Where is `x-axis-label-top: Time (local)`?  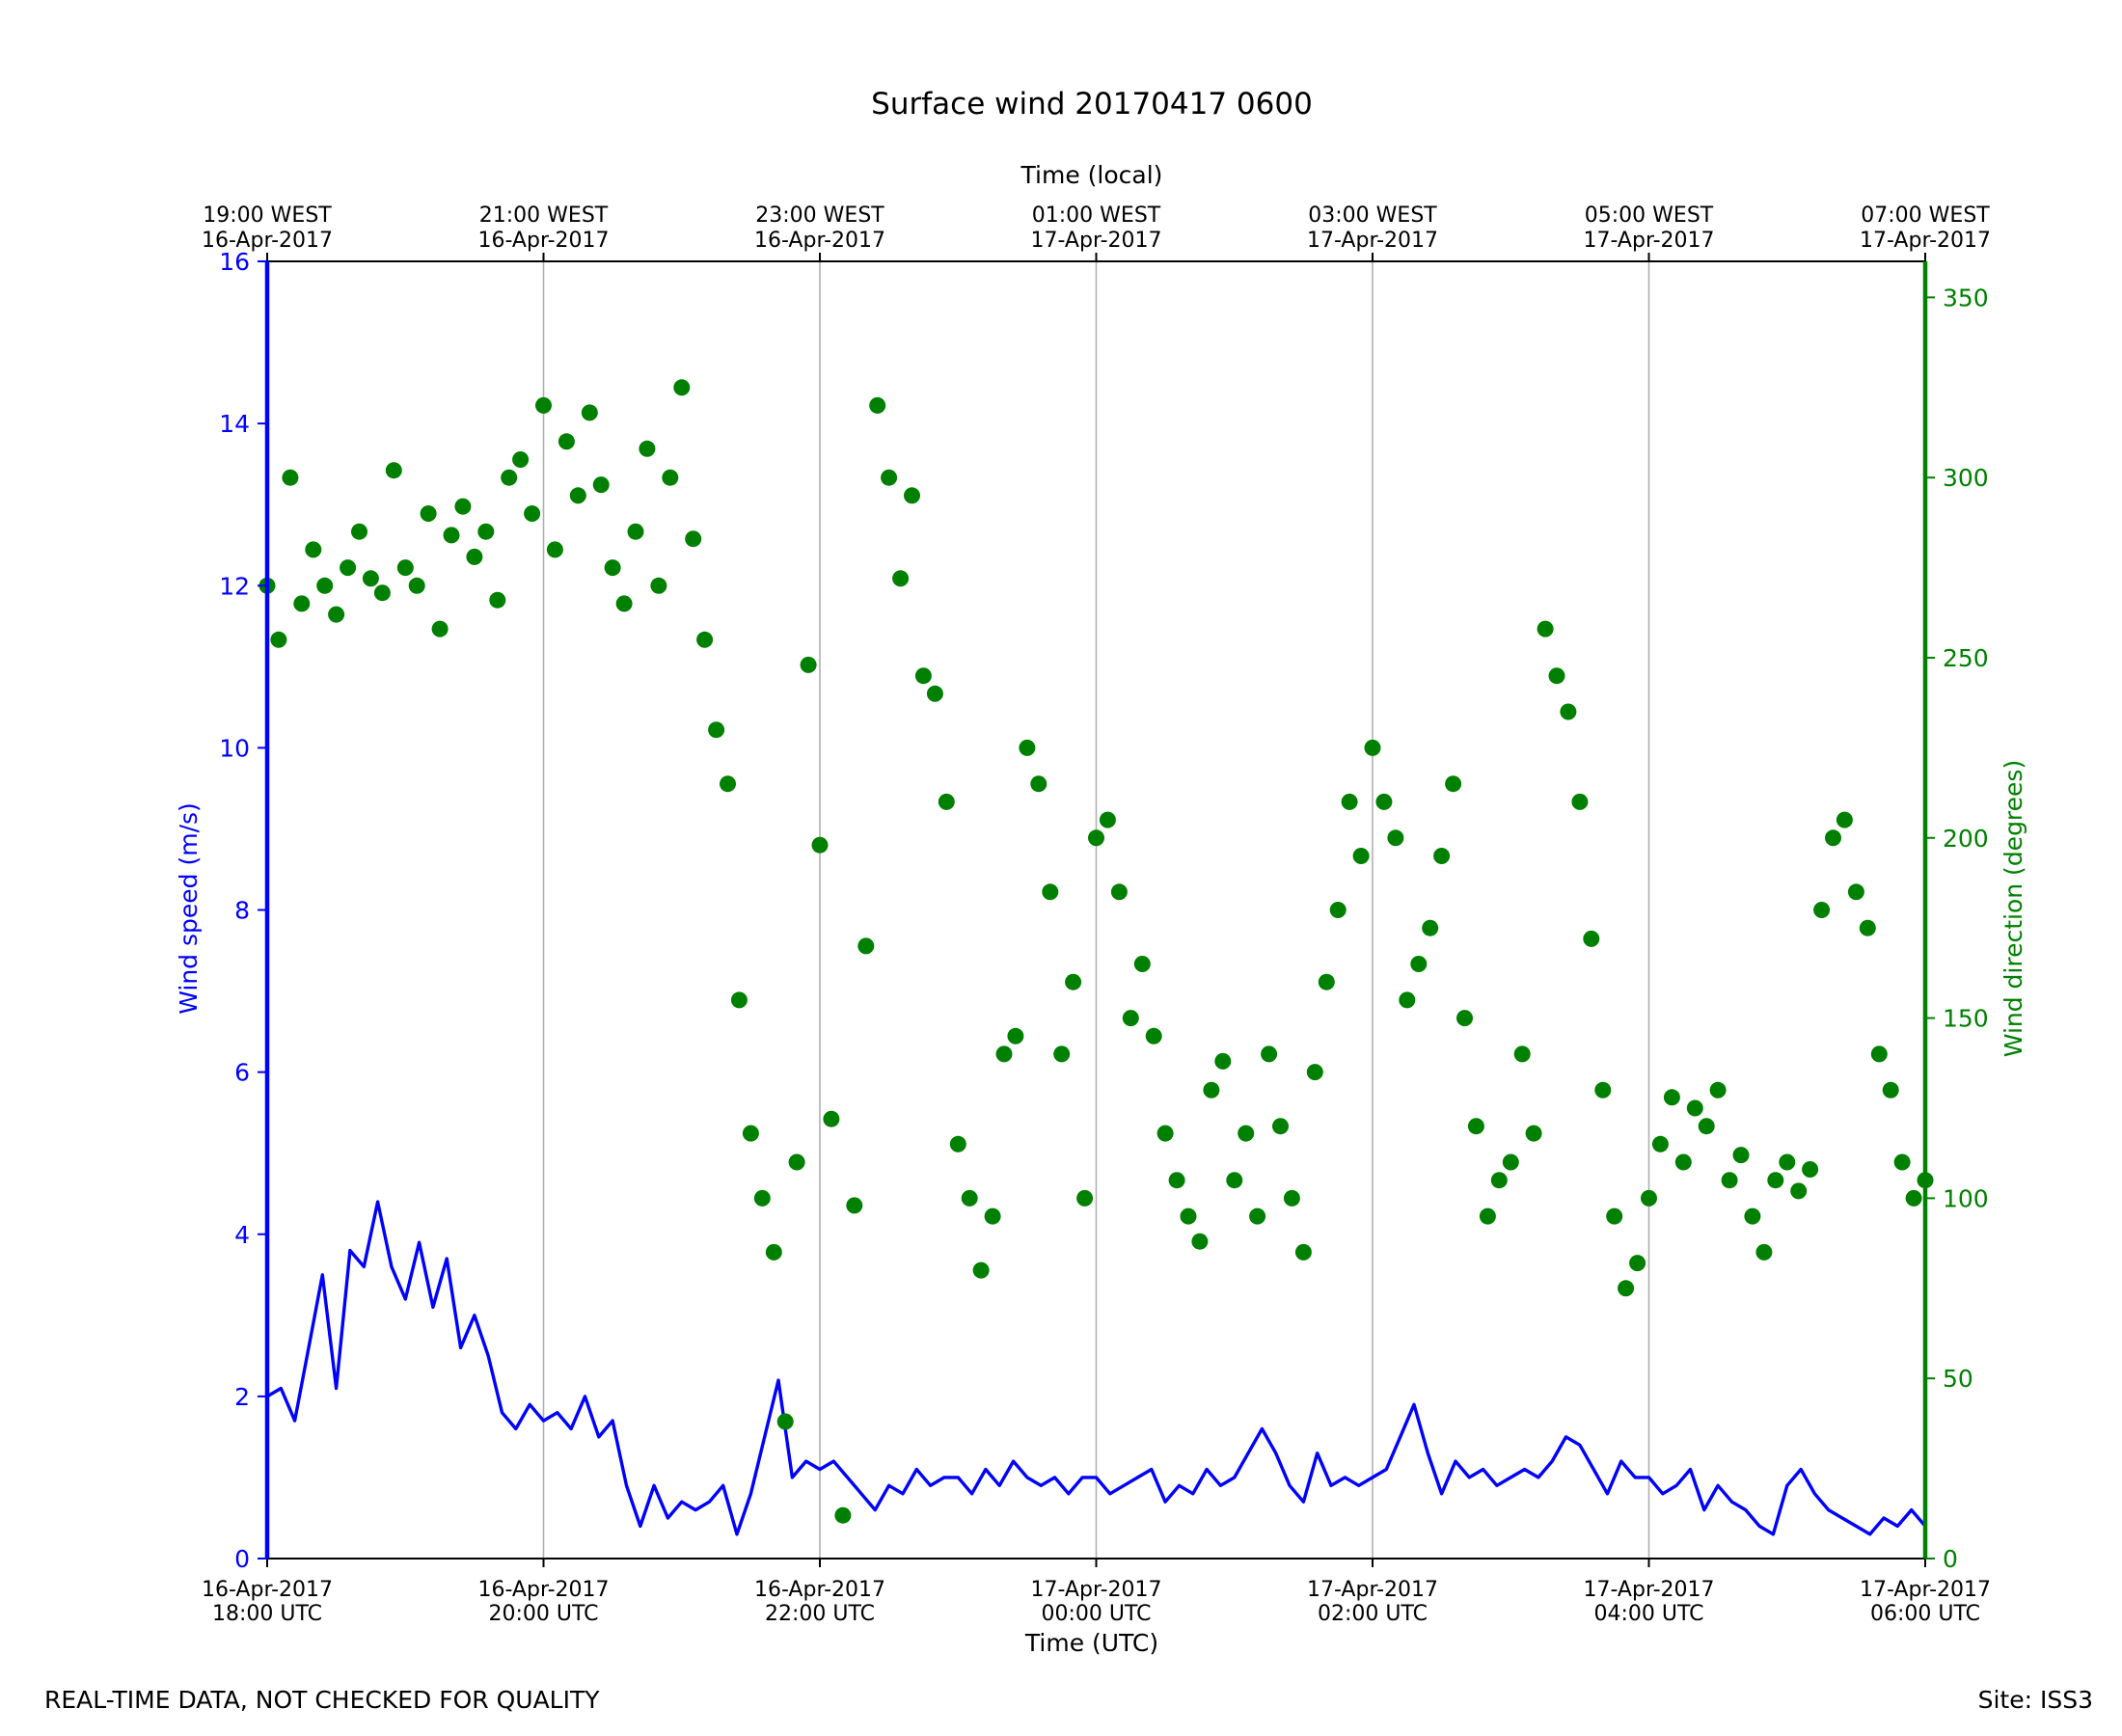 x-axis-label-top: Time (local) is located at coordinates (1092, 175).